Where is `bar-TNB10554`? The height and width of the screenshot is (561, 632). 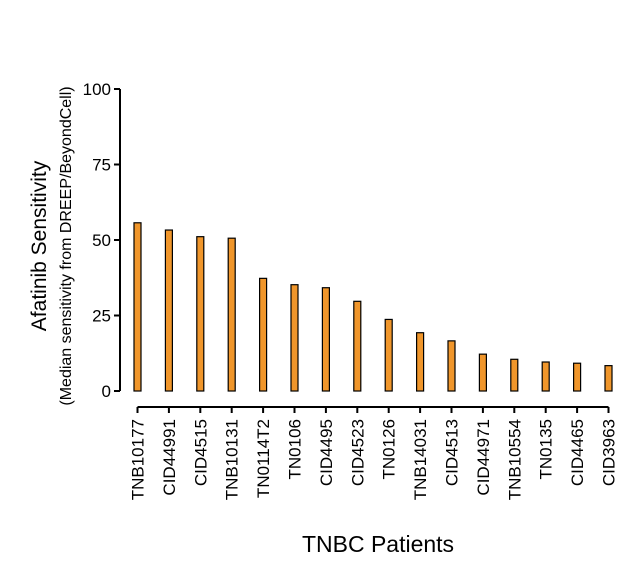
bar-TNB10554 is located at coordinates (514, 375).